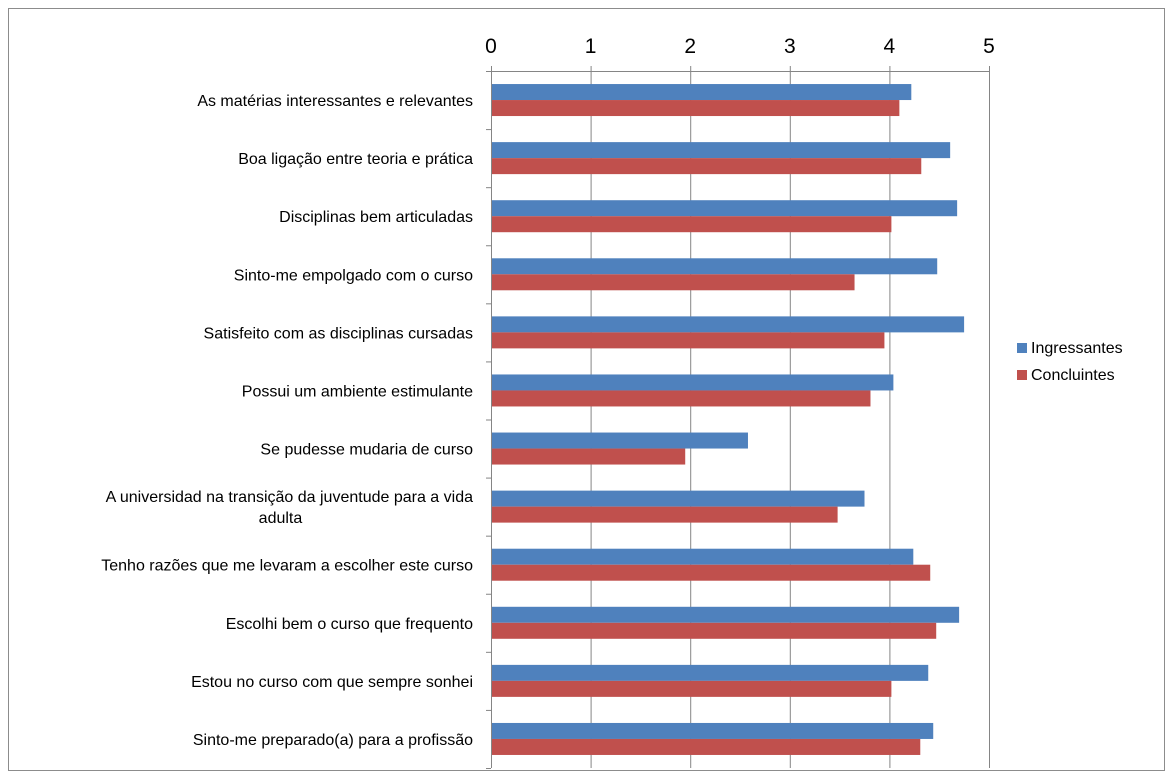 The image size is (1175, 780). I want to click on category-label: As matérias interessantes e relevantes, so click(335, 101).